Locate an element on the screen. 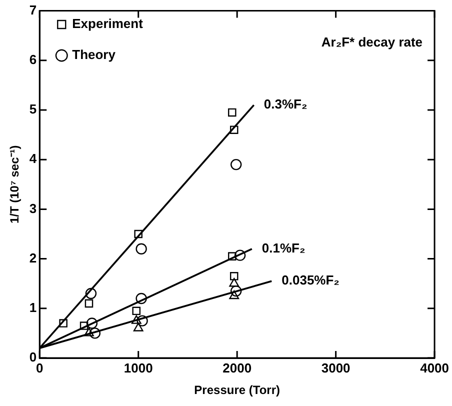 Image resolution: width=452 pixels, height=406 pixels. y-tick-label: 2 is located at coordinates (33, 258).